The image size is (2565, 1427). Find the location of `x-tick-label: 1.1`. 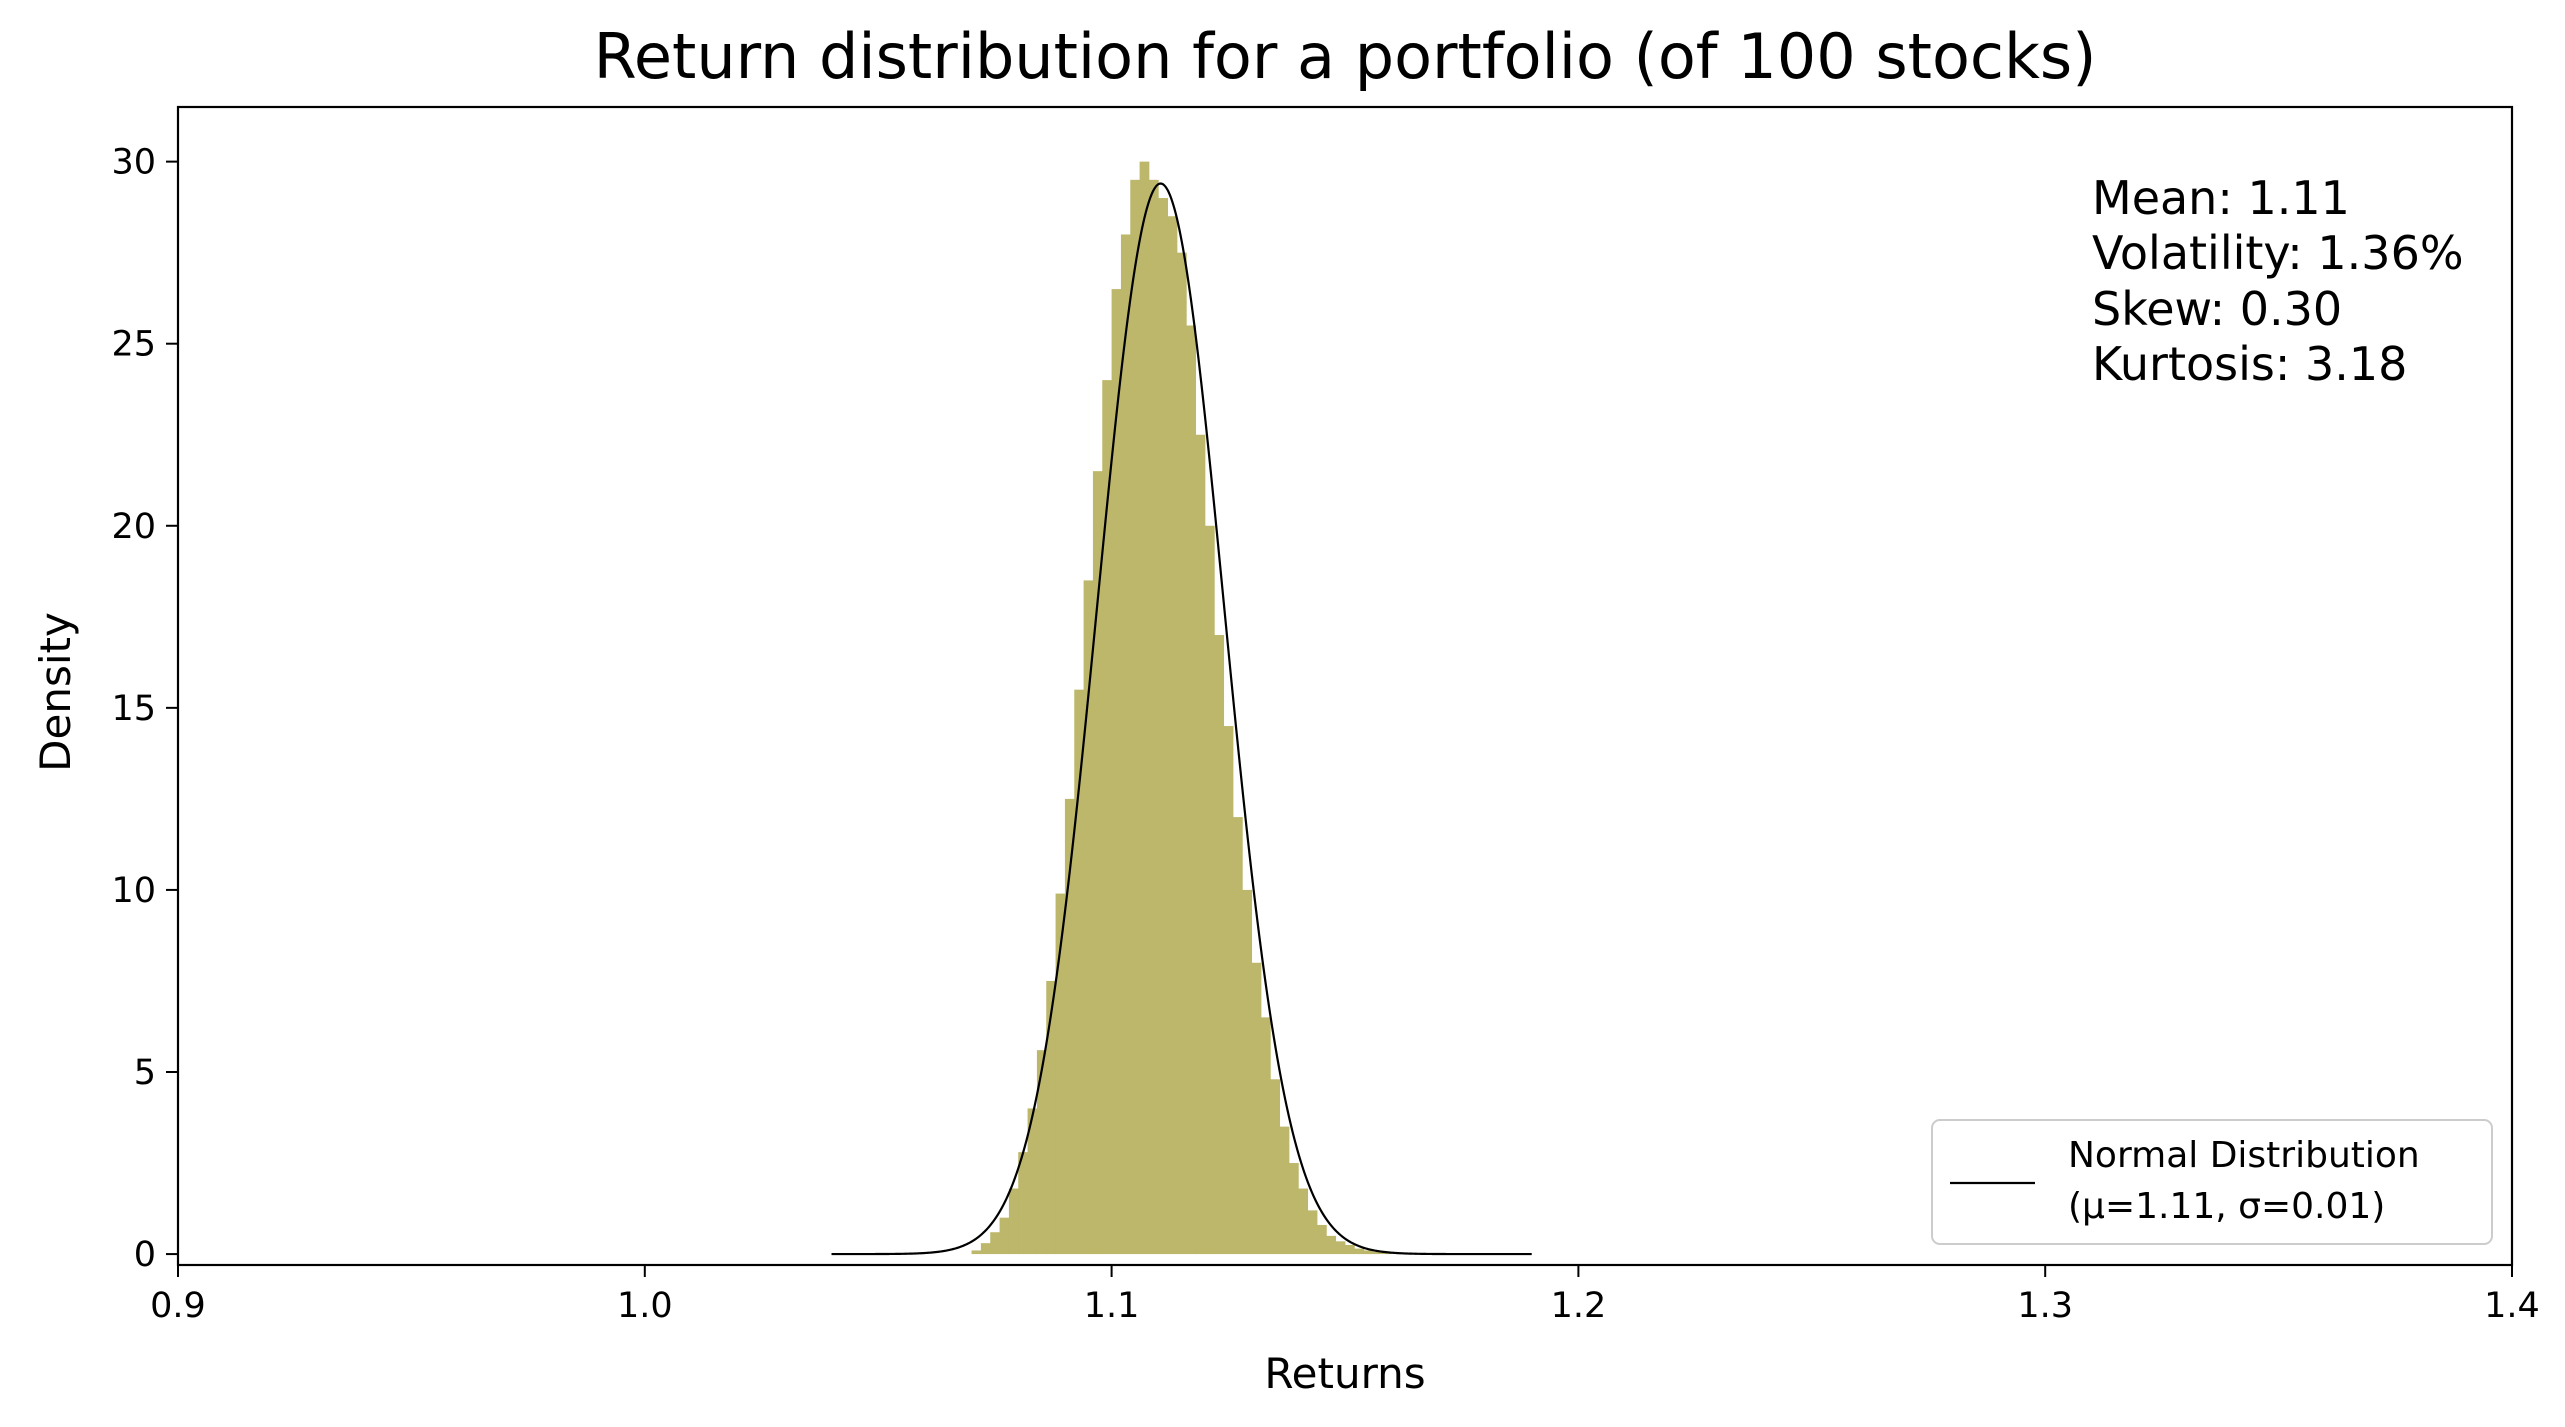

x-tick-label: 1.1 is located at coordinates (1112, 1306).